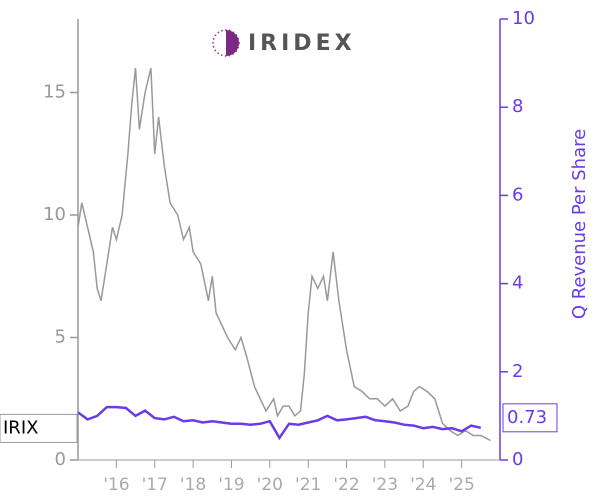  What do you see at coordinates (270, 485) in the screenshot?
I see `x-tick-label: '20` at bounding box center [270, 485].